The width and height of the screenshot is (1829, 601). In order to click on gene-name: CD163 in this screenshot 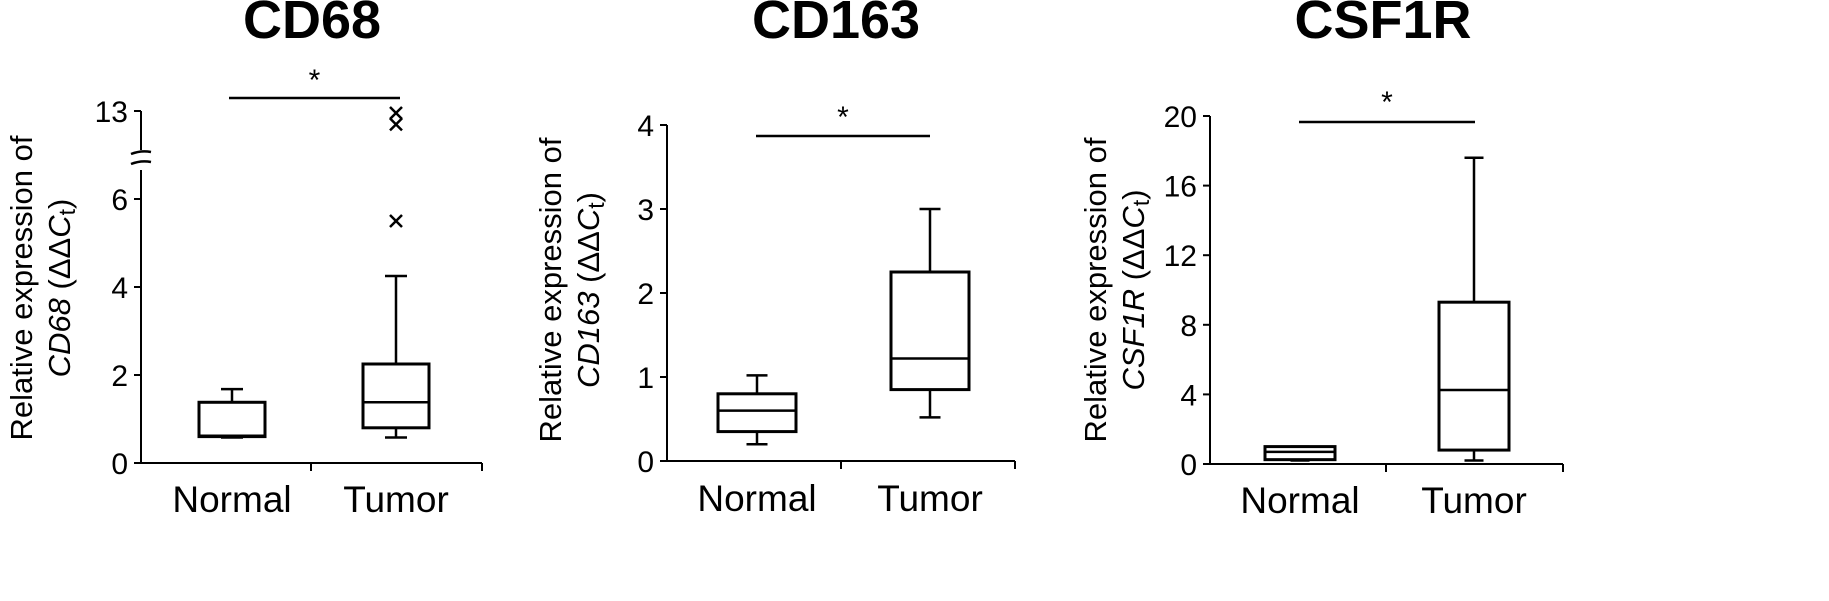, I will do `click(588, 339)`.